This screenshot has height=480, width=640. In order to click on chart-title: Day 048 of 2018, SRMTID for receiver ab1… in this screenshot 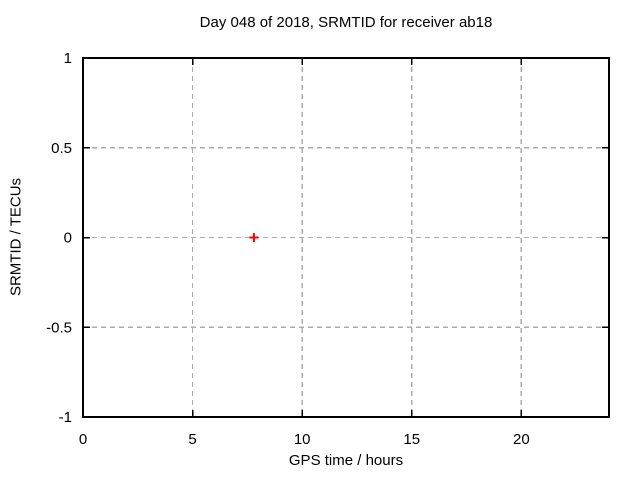, I will do `click(346, 22)`.